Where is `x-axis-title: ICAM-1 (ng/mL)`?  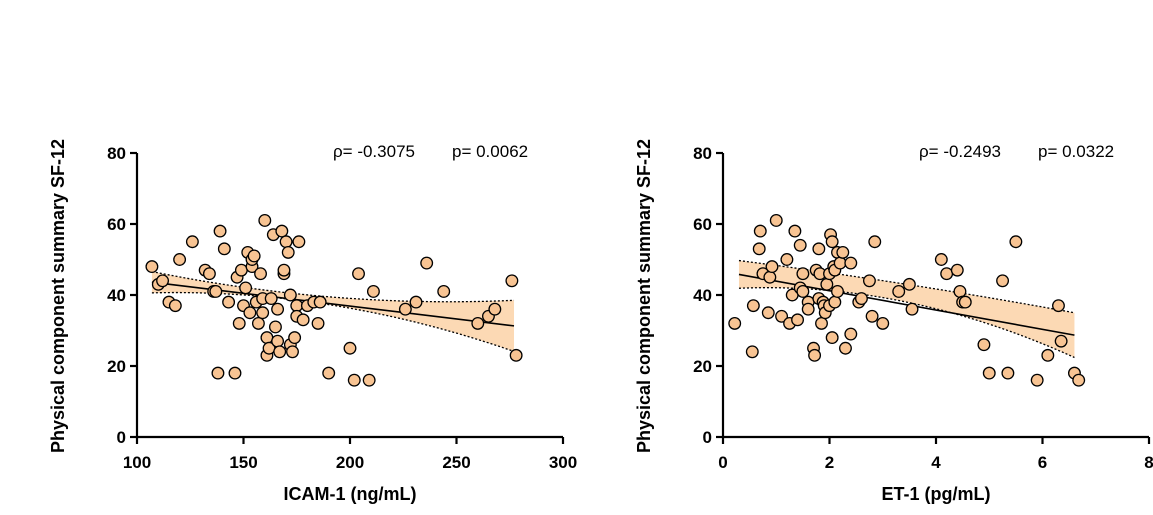
x-axis-title: ICAM-1 (ng/mL) is located at coordinates (350, 494).